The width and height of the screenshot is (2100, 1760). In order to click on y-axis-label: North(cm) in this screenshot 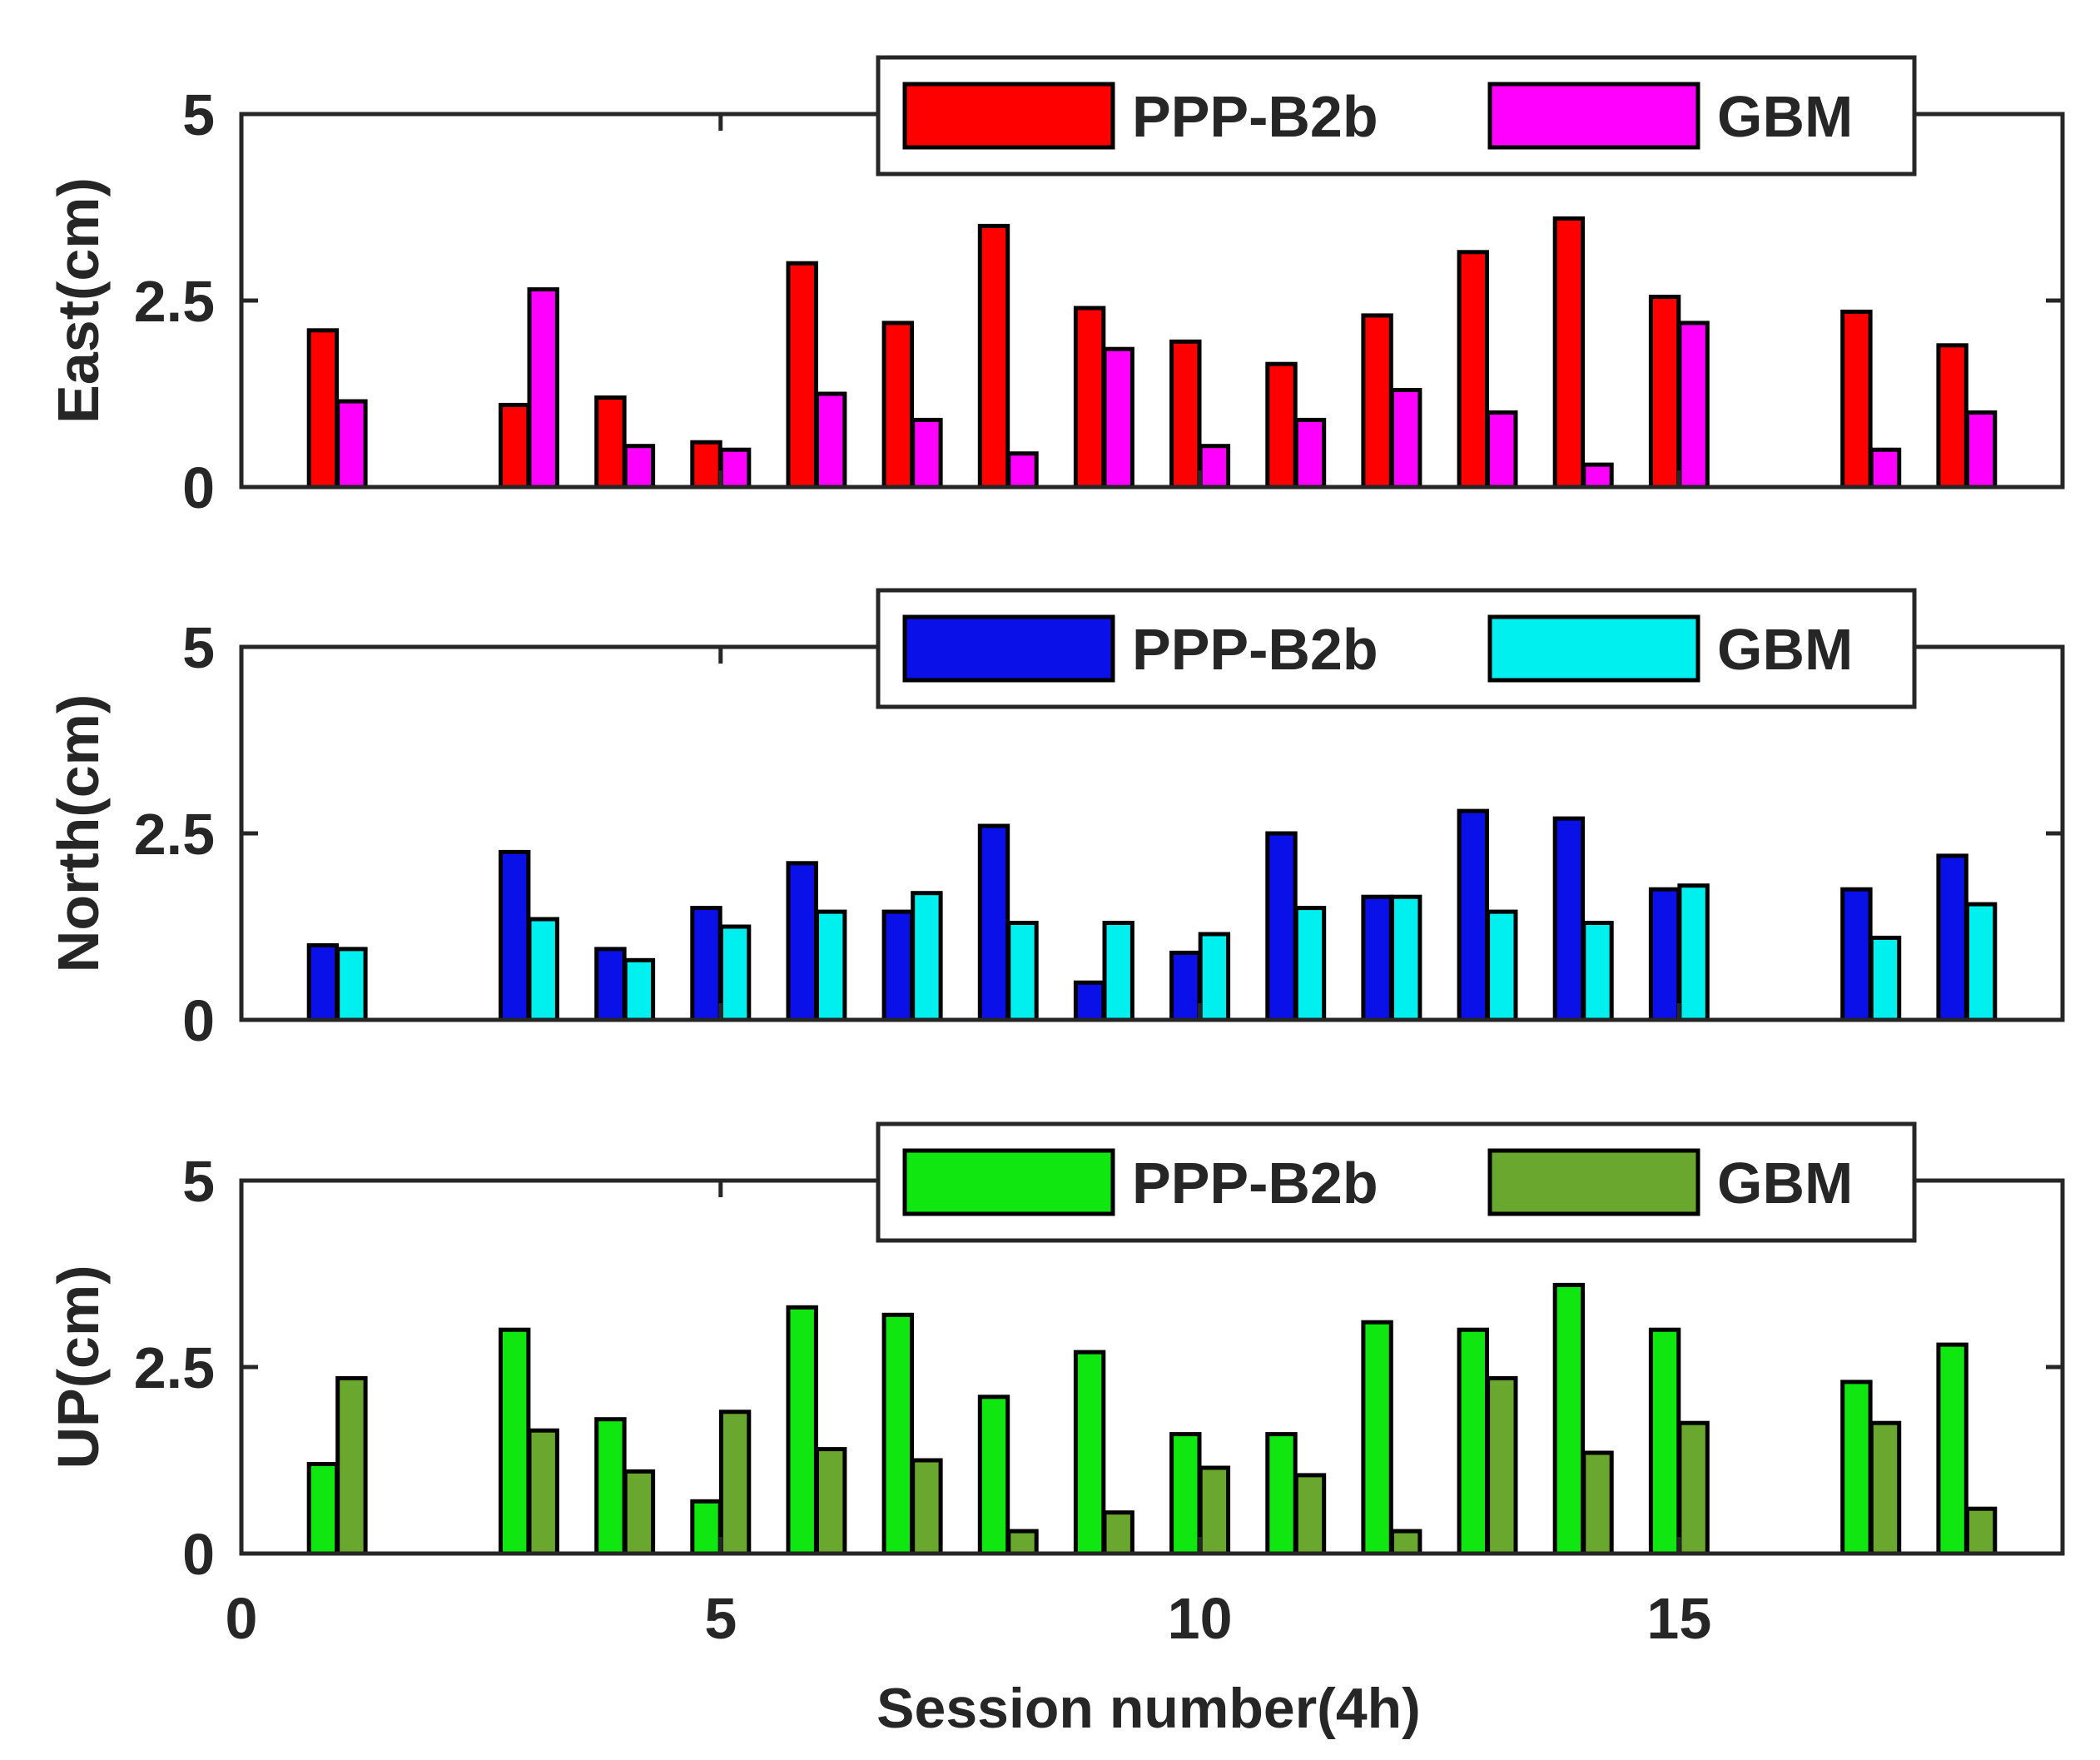, I will do `click(78, 833)`.